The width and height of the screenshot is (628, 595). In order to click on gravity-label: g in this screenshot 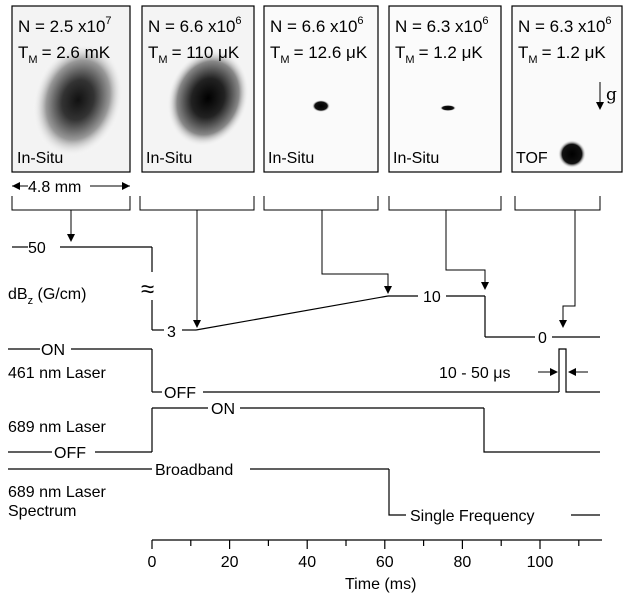, I will do `click(611, 95)`.